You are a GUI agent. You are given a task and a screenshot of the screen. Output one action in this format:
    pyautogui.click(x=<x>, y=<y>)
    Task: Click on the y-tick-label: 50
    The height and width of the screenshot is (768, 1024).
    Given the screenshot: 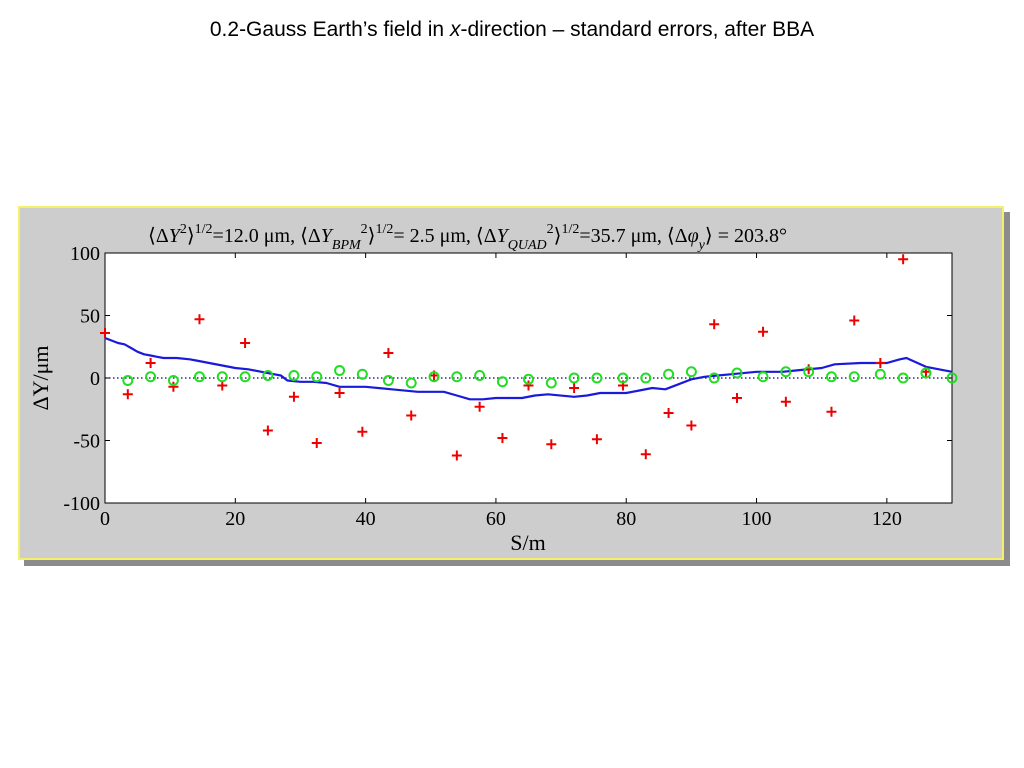 What is the action you would take?
    pyautogui.click(x=90, y=317)
    